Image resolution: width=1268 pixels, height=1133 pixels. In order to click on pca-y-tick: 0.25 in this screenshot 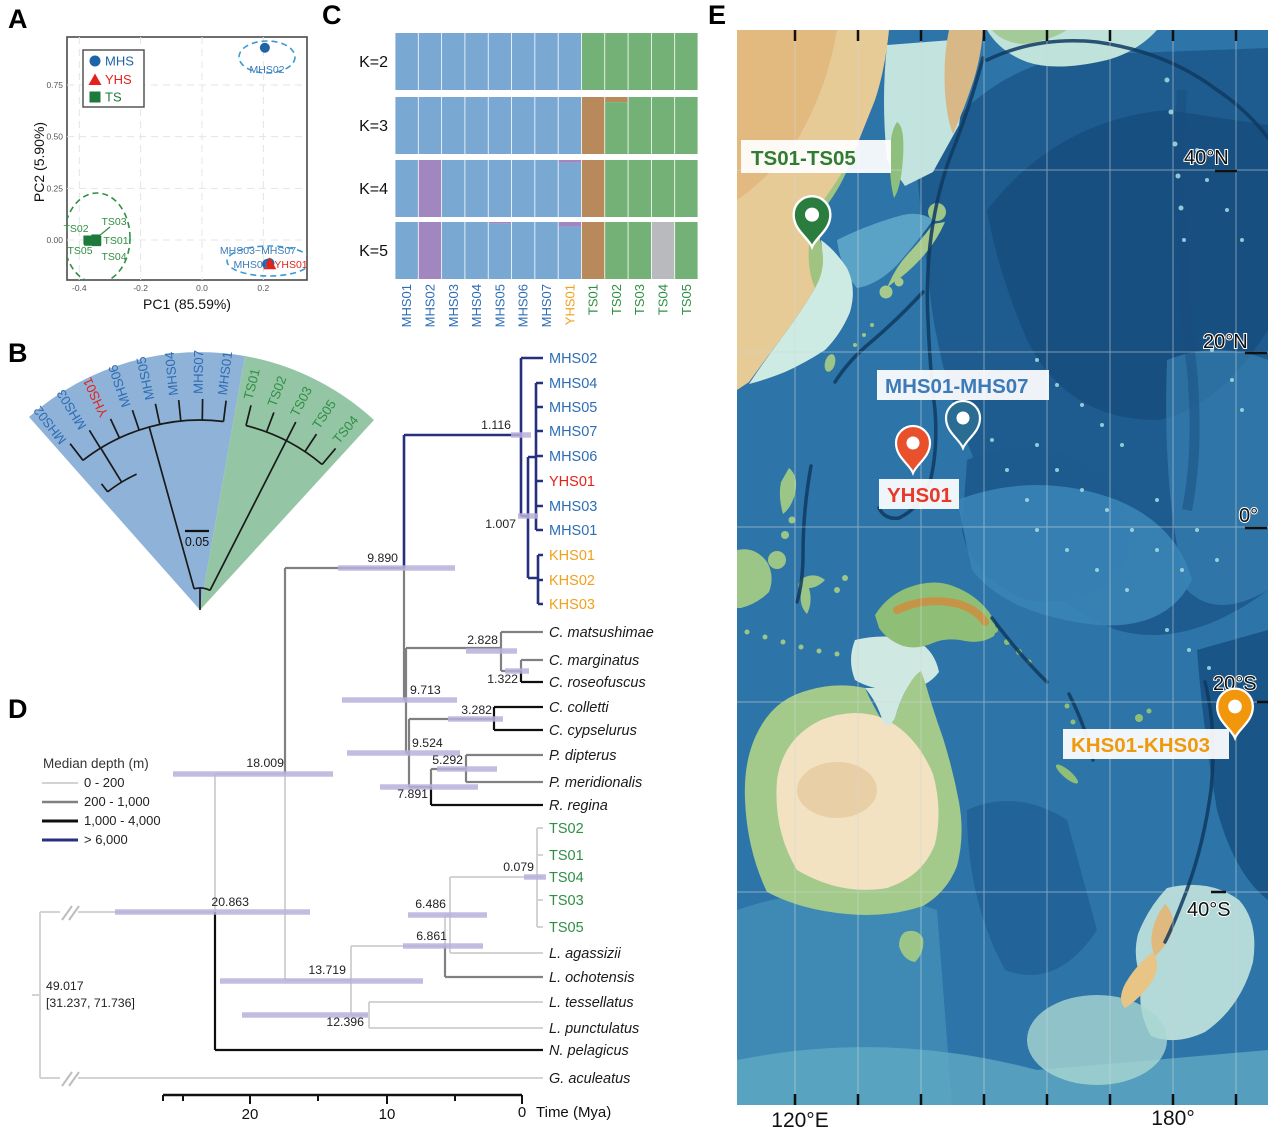, I will do `click(54, 188)`.